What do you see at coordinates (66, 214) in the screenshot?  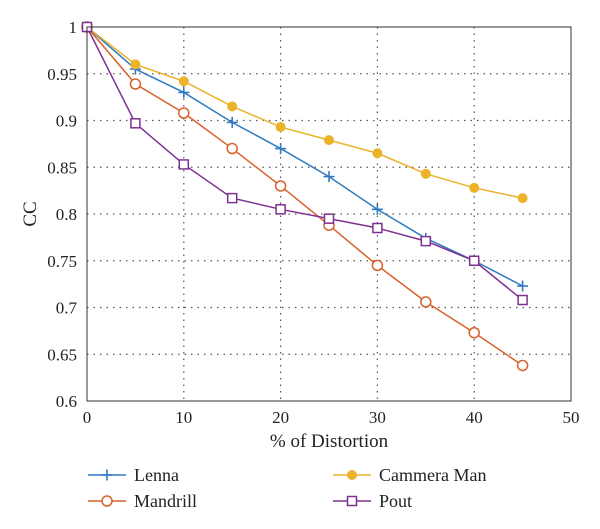 I see `y-tick-label: 0.8` at bounding box center [66, 214].